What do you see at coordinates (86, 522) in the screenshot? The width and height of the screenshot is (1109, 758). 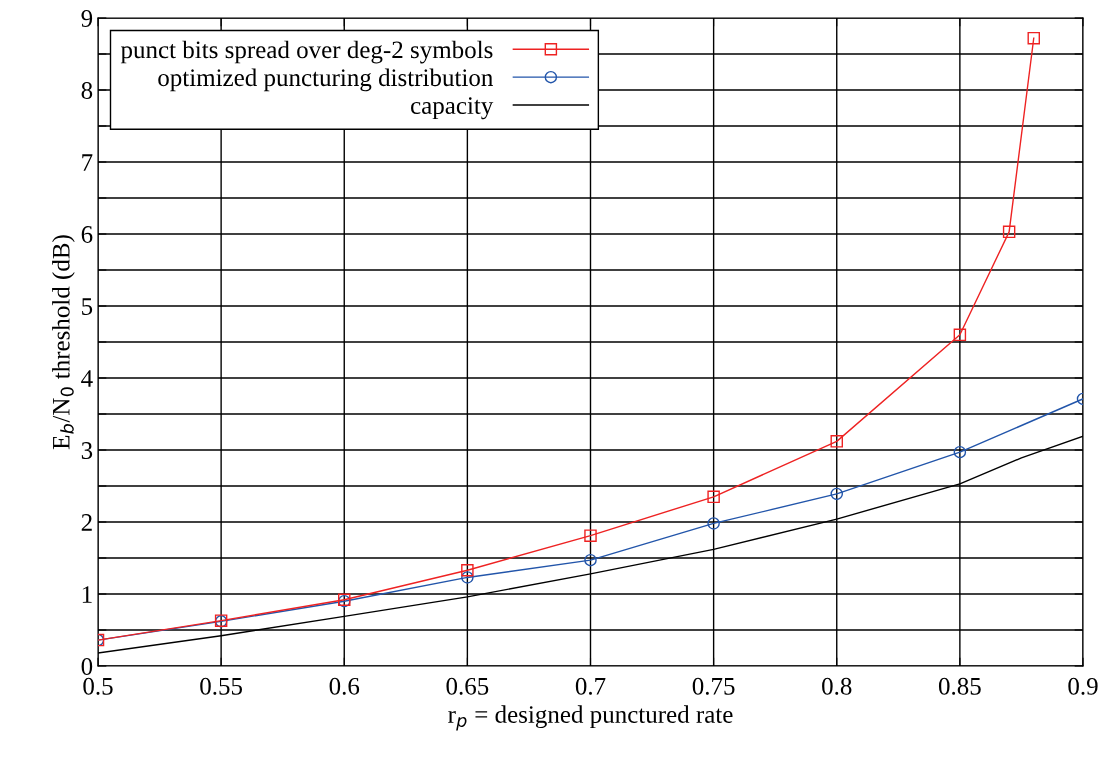 I see `y-tick-label: 2` at bounding box center [86, 522].